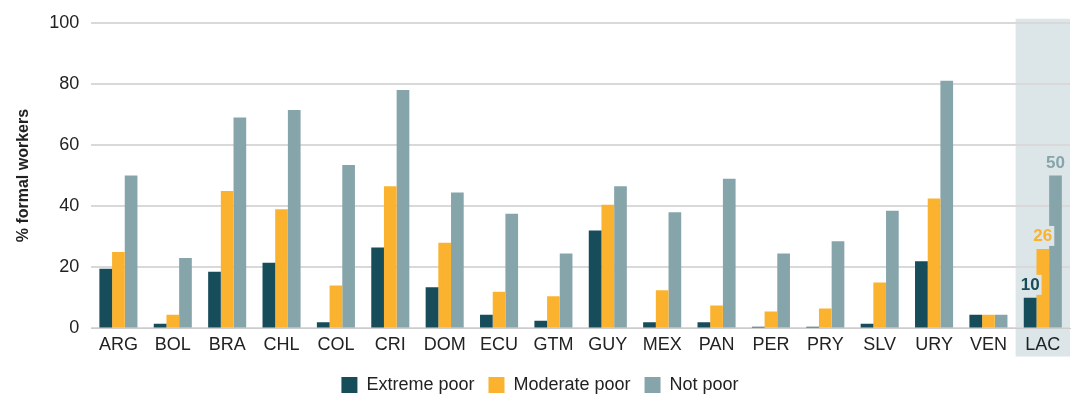  I want to click on x-tick-label: DOM, so click(444, 344).